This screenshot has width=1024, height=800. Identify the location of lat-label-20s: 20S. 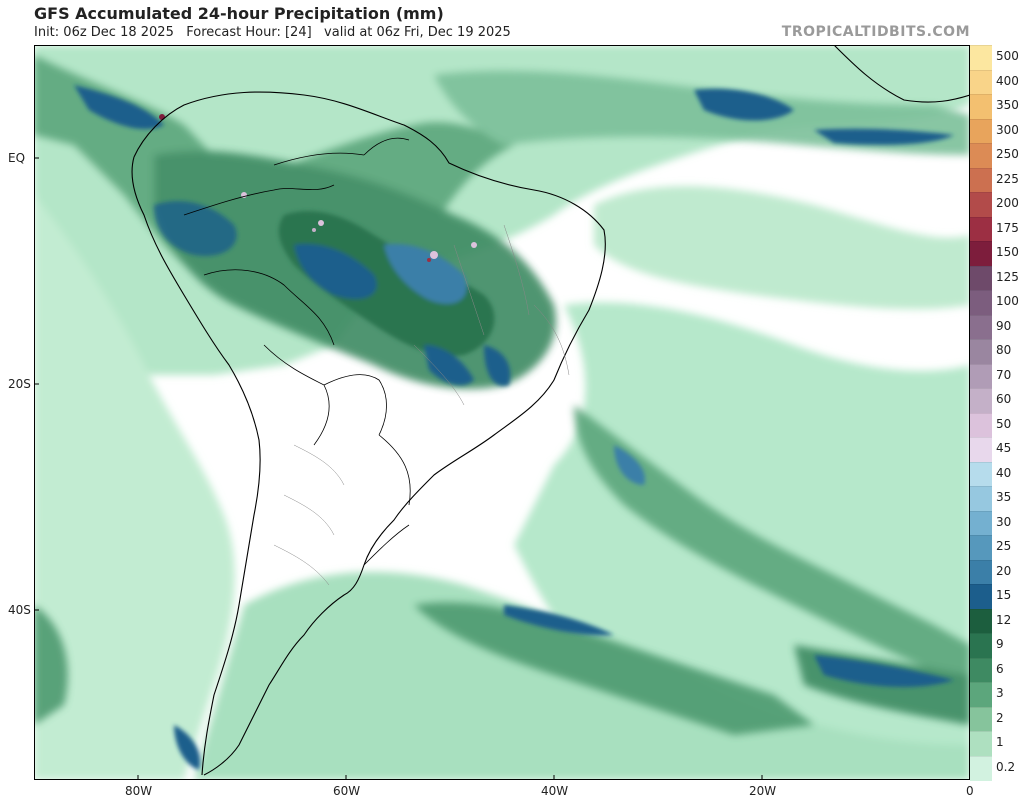
(19, 384).